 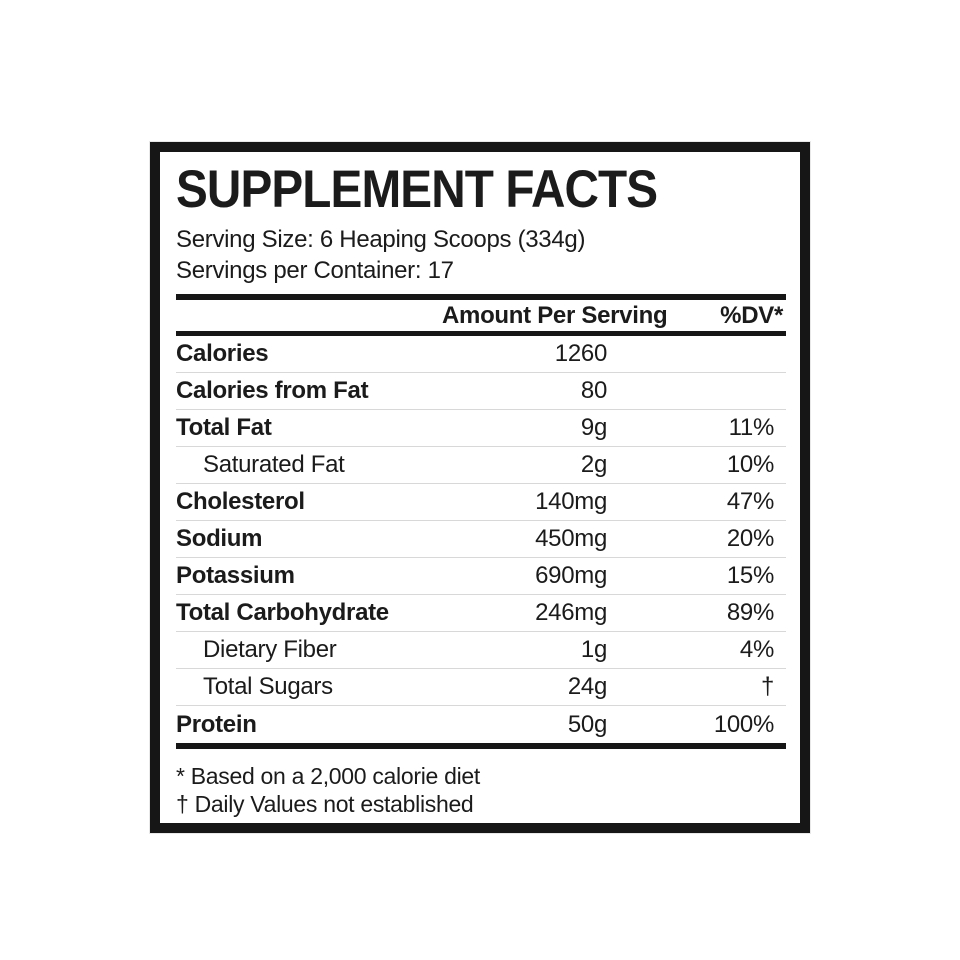 What do you see at coordinates (481, 746) in the screenshot?
I see `divider-bottom-thick` at bounding box center [481, 746].